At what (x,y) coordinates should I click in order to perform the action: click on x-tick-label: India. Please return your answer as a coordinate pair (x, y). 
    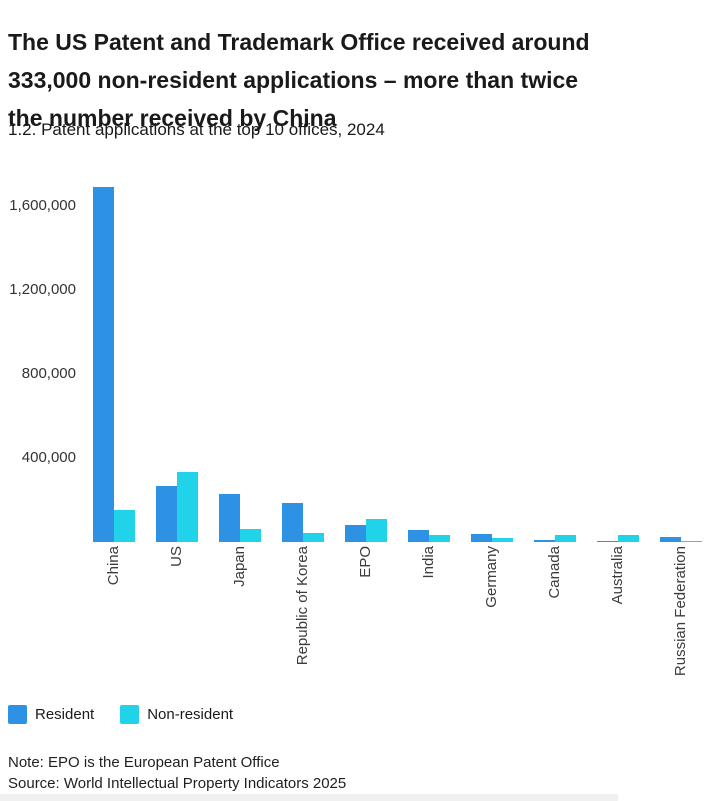
    Looking at the image, I should click on (428, 562).